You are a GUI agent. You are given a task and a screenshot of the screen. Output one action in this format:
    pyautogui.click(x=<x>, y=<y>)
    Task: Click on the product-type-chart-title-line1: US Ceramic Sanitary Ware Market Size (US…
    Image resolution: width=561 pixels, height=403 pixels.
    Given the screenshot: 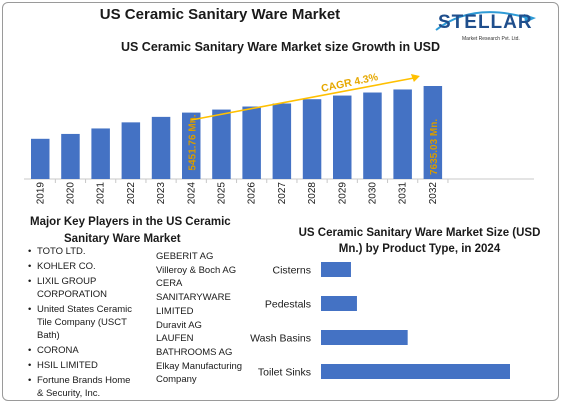 What is the action you would take?
    pyautogui.click(x=419, y=233)
    